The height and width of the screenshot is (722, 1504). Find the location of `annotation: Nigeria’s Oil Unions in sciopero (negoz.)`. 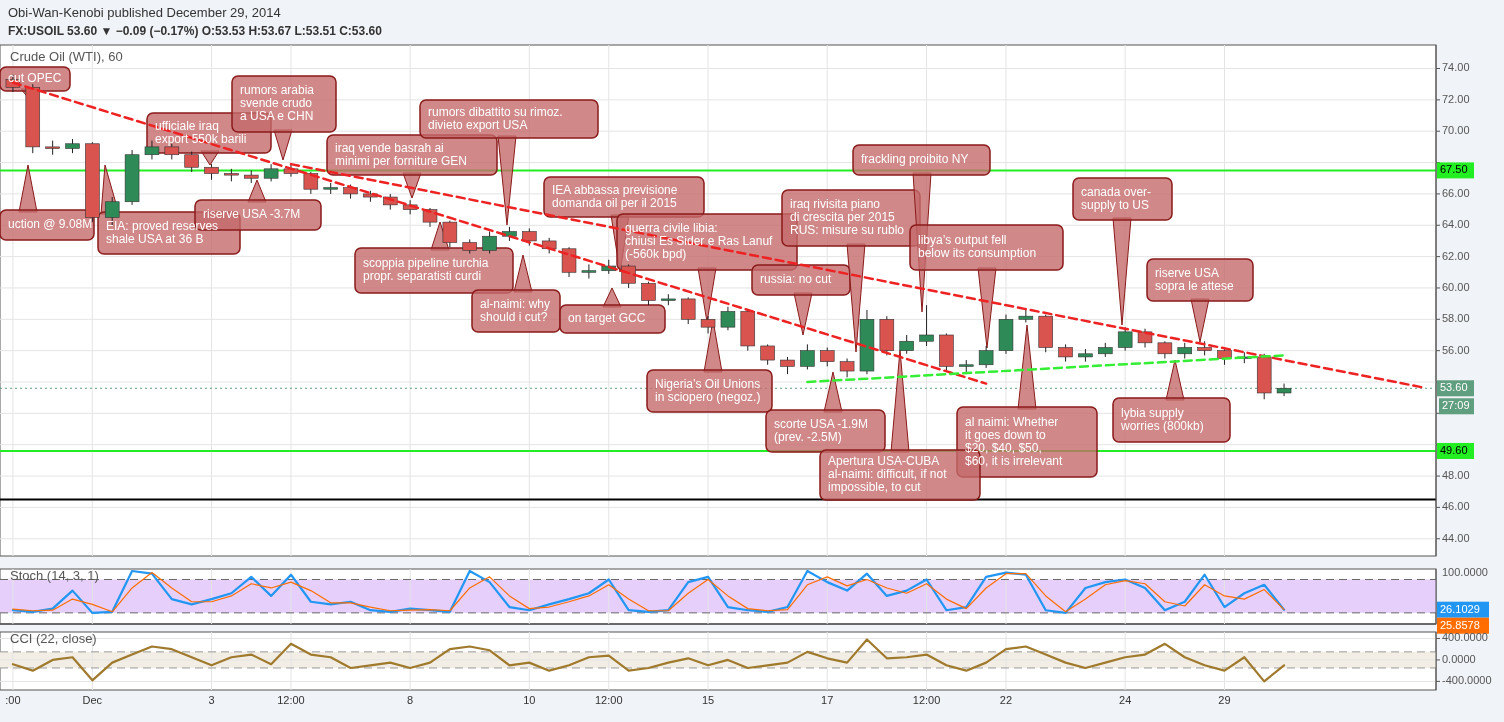

annotation: Nigeria’s Oil Unions in sciopero (negoz.) is located at coordinates (708, 390).